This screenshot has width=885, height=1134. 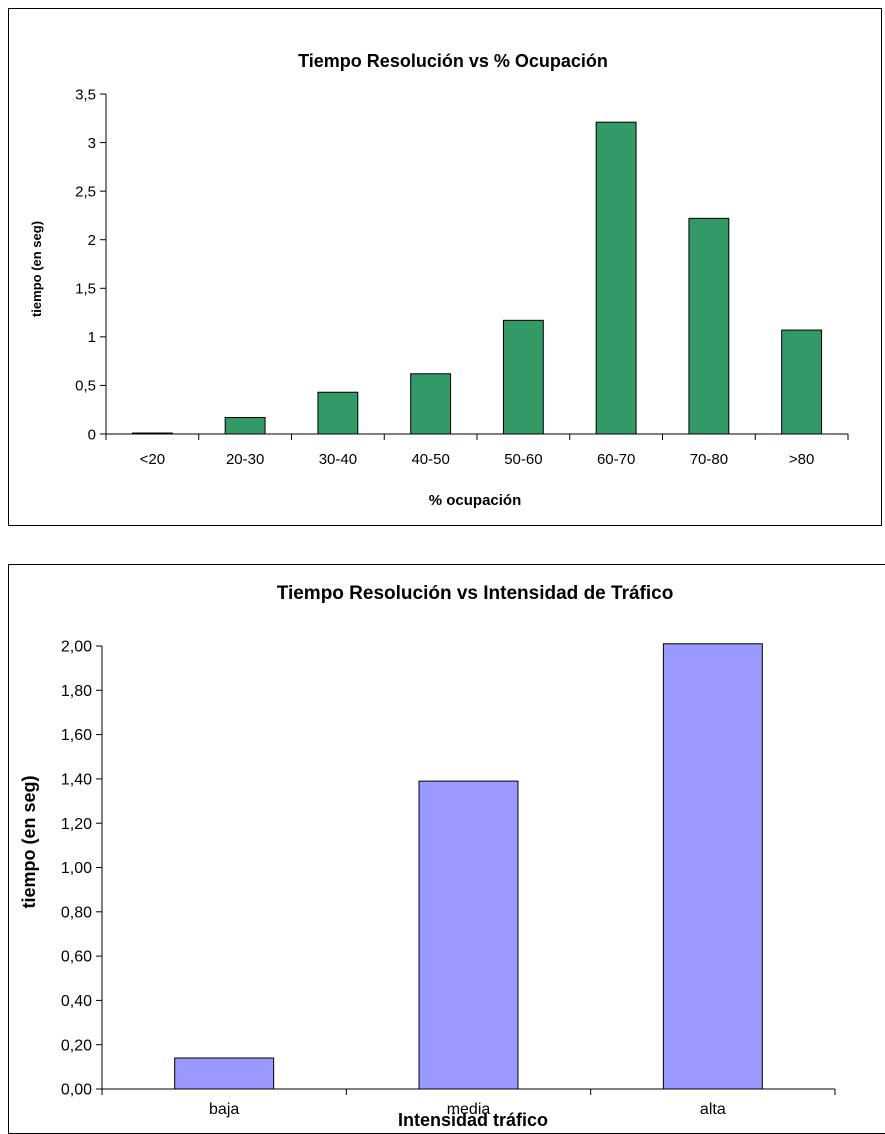 What do you see at coordinates (76, 735) in the screenshot?
I see `y-tick-label: 1,60` at bounding box center [76, 735].